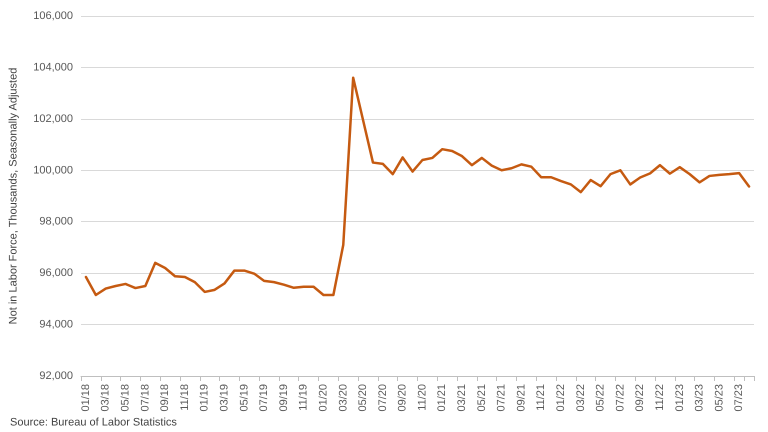 This screenshot has width=768, height=432. Describe the element at coordinates (204, 398) in the screenshot. I see `x-tick-label: 01/19` at that location.